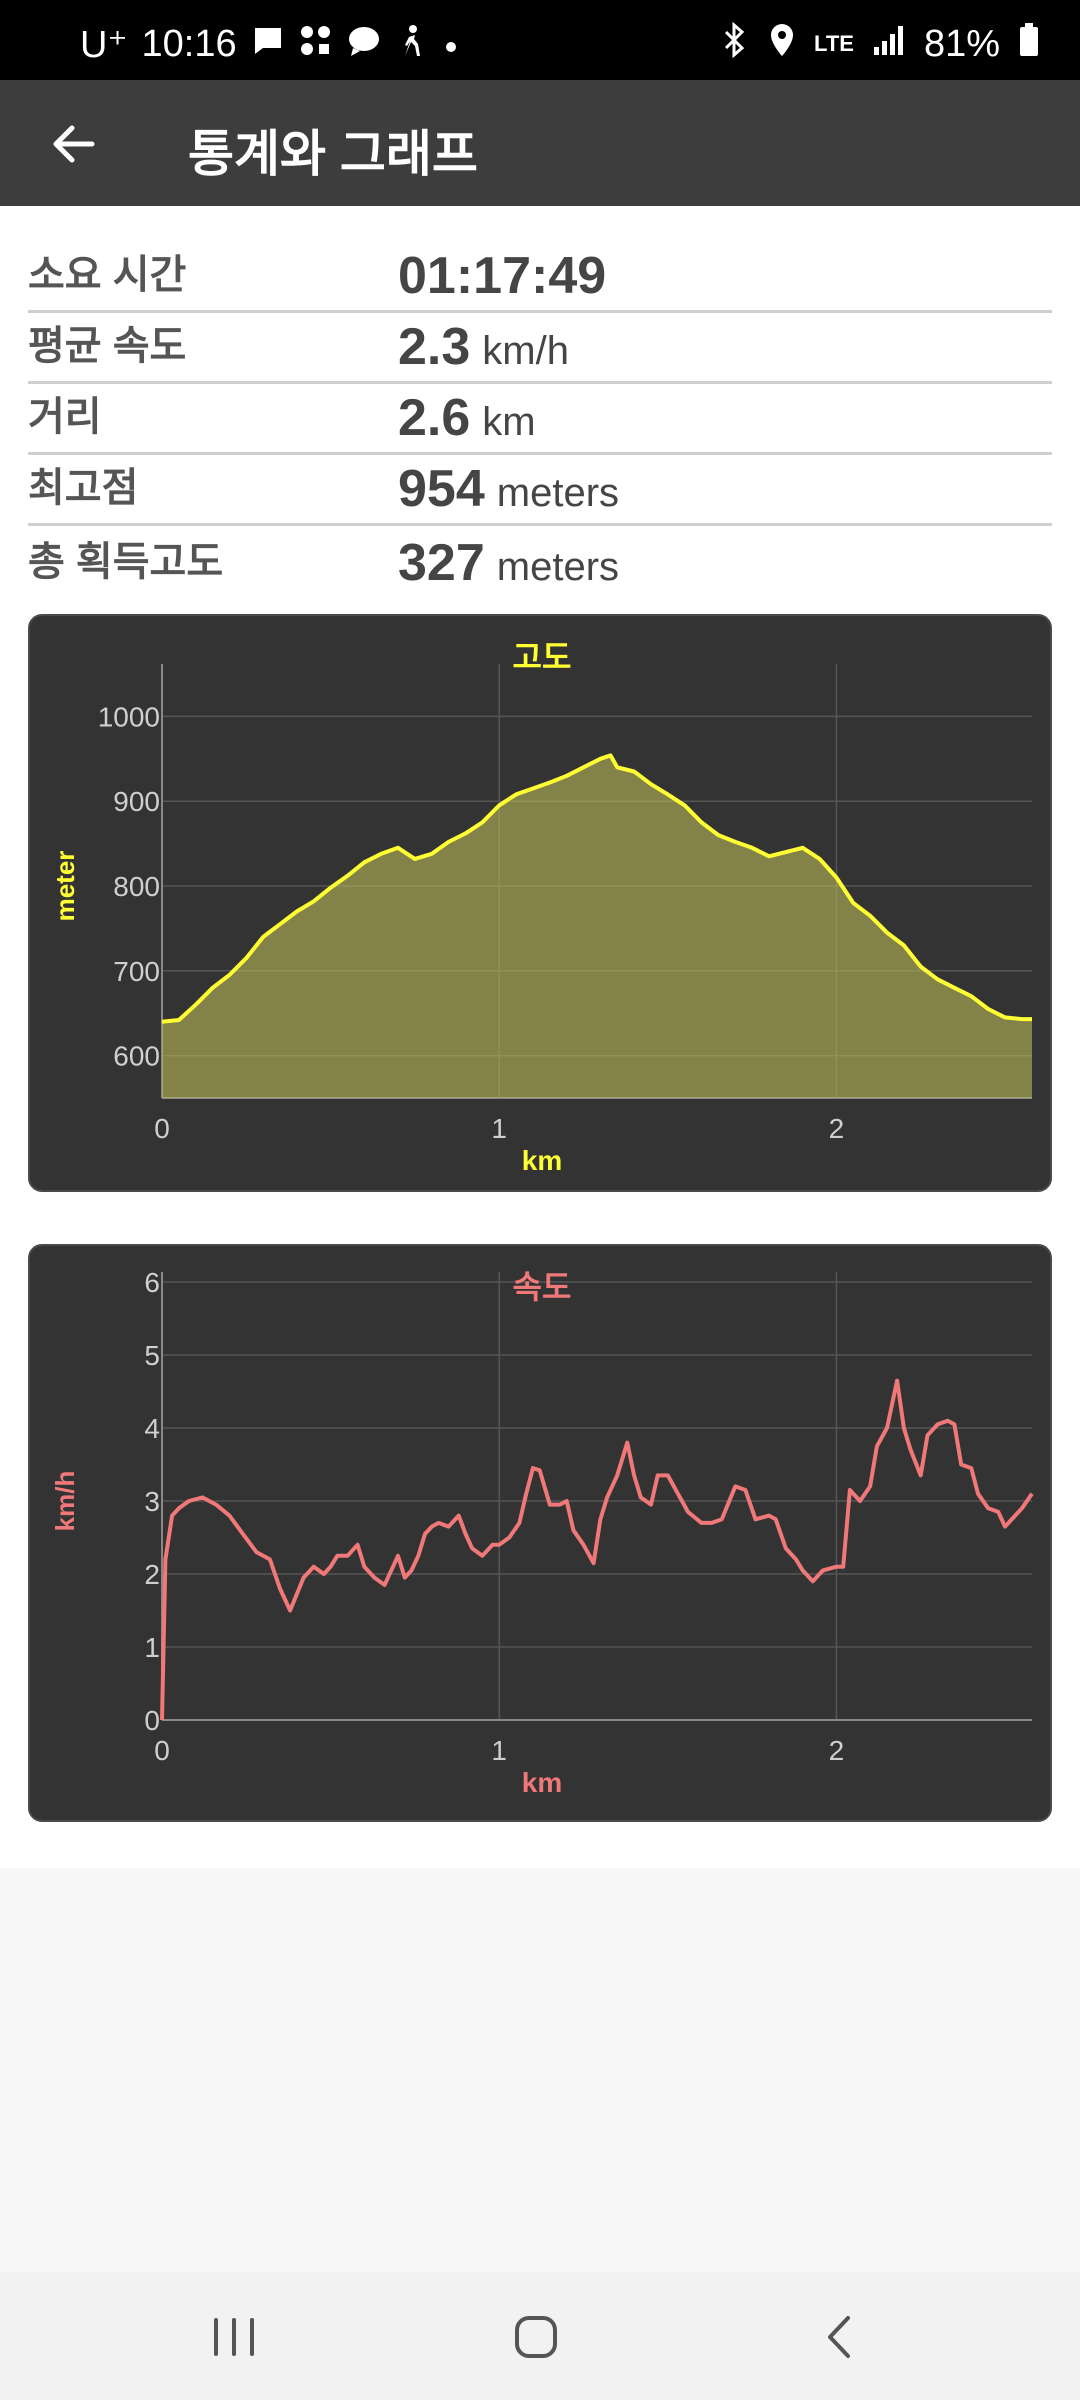 The width and height of the screenshot is (1080, 2400). What do you see at coordinates (542, 657) in the screenshot?
I see `chart-title: 고도` at bounding box center [542, 657].